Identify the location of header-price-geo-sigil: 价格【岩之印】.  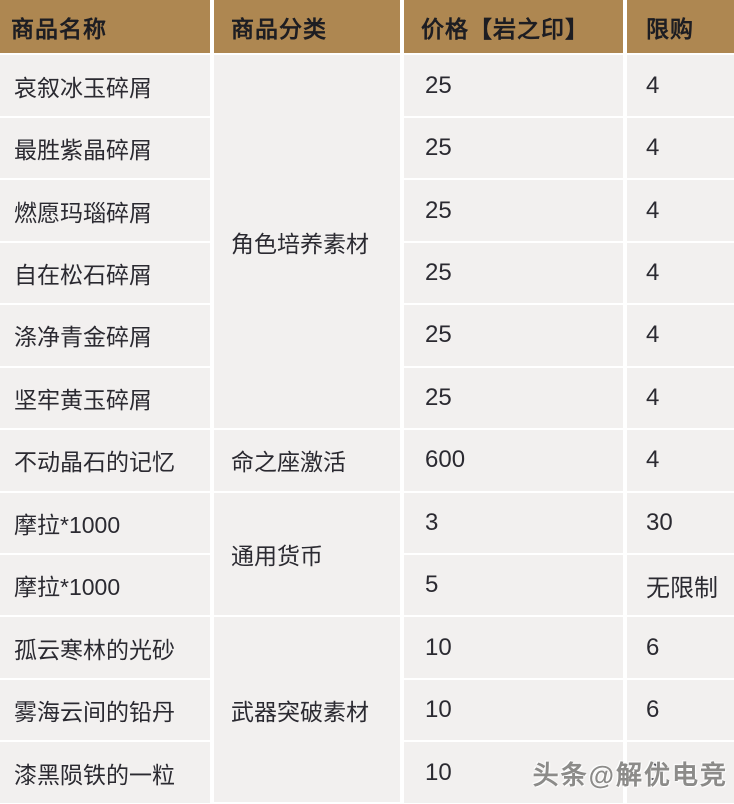
(513, 28).